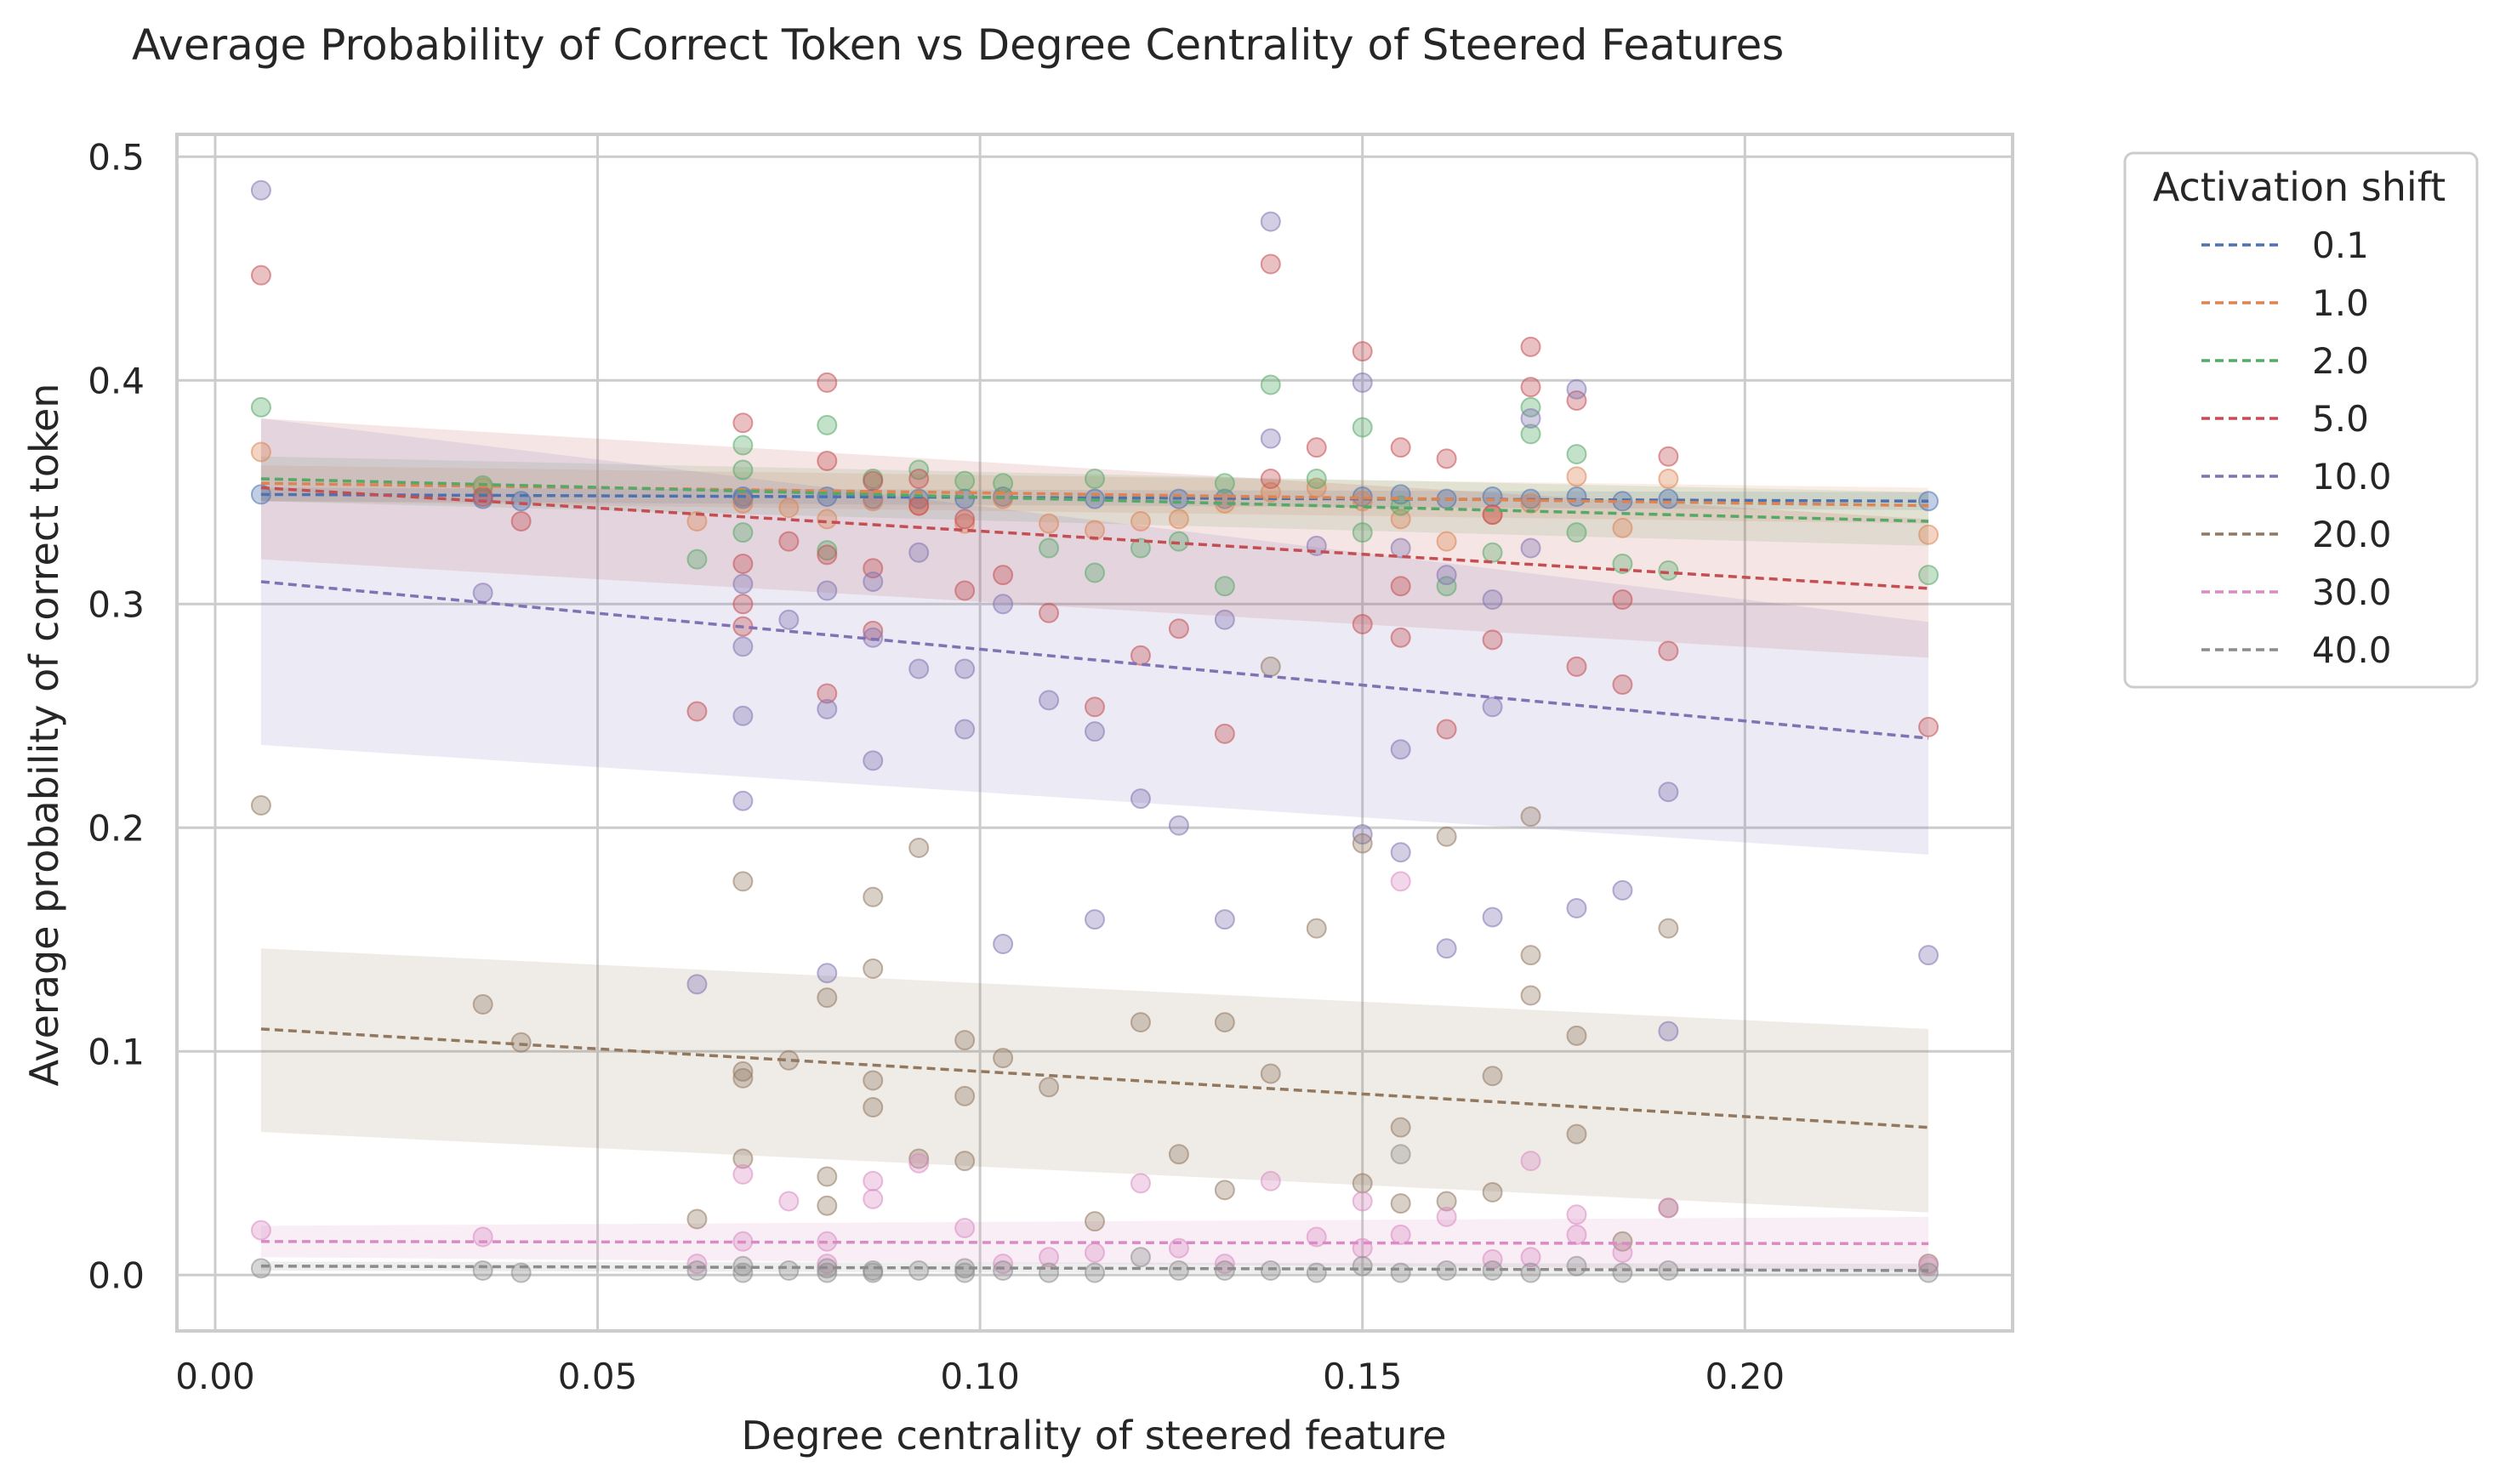  Describe the element at coordinates (2340, 303) in the screenshot. I see `legend-label: 1.0` at that location.